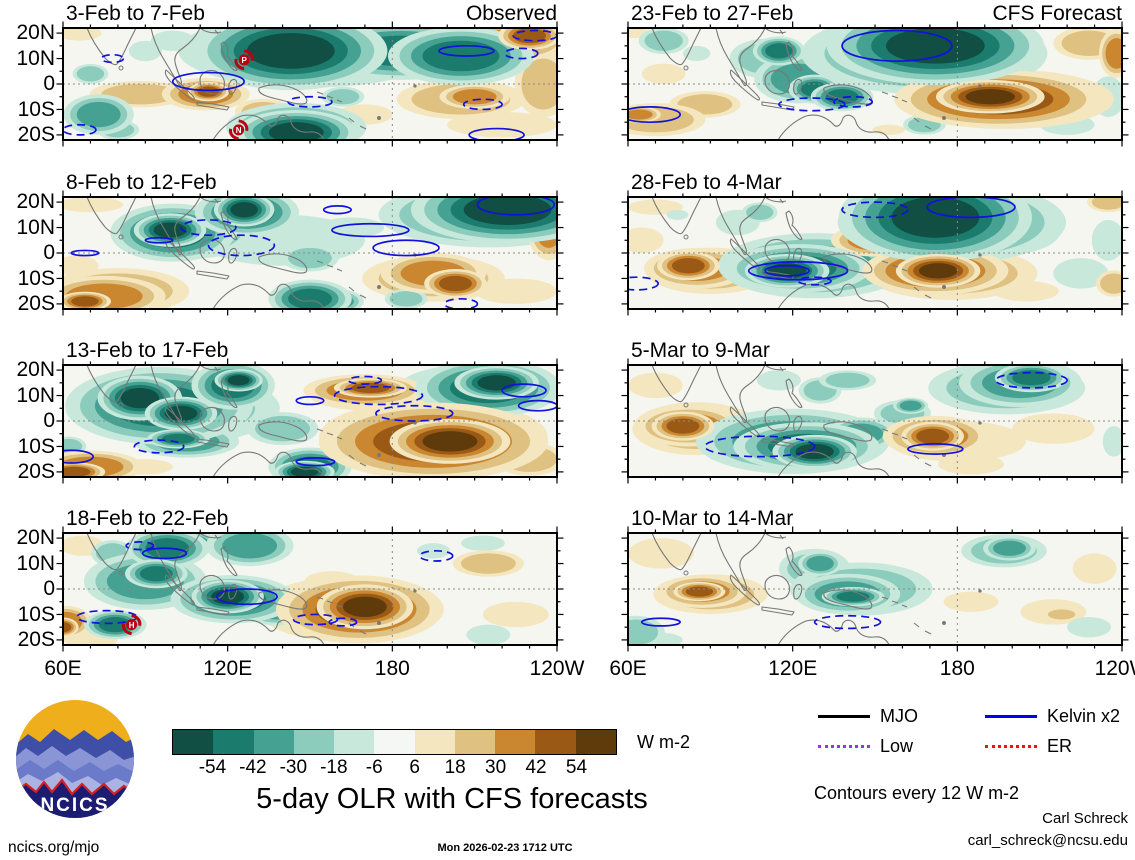  I want to click on map-panel-1: PN, so click(310, 84).